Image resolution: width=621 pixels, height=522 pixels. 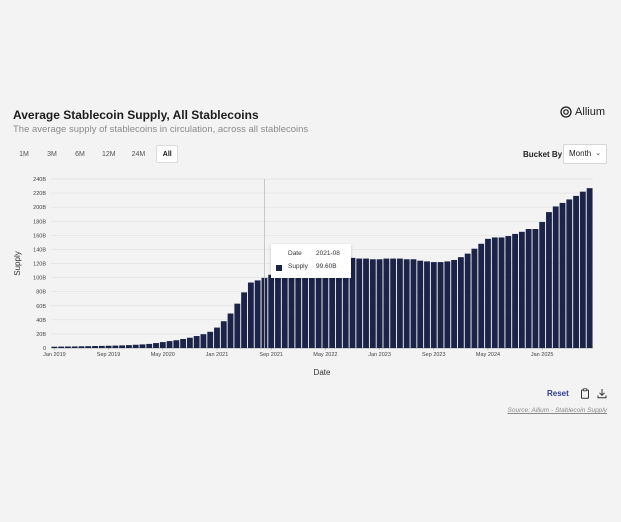 I want to click on range-24m-button: 24M, so click(x=138, y=154).